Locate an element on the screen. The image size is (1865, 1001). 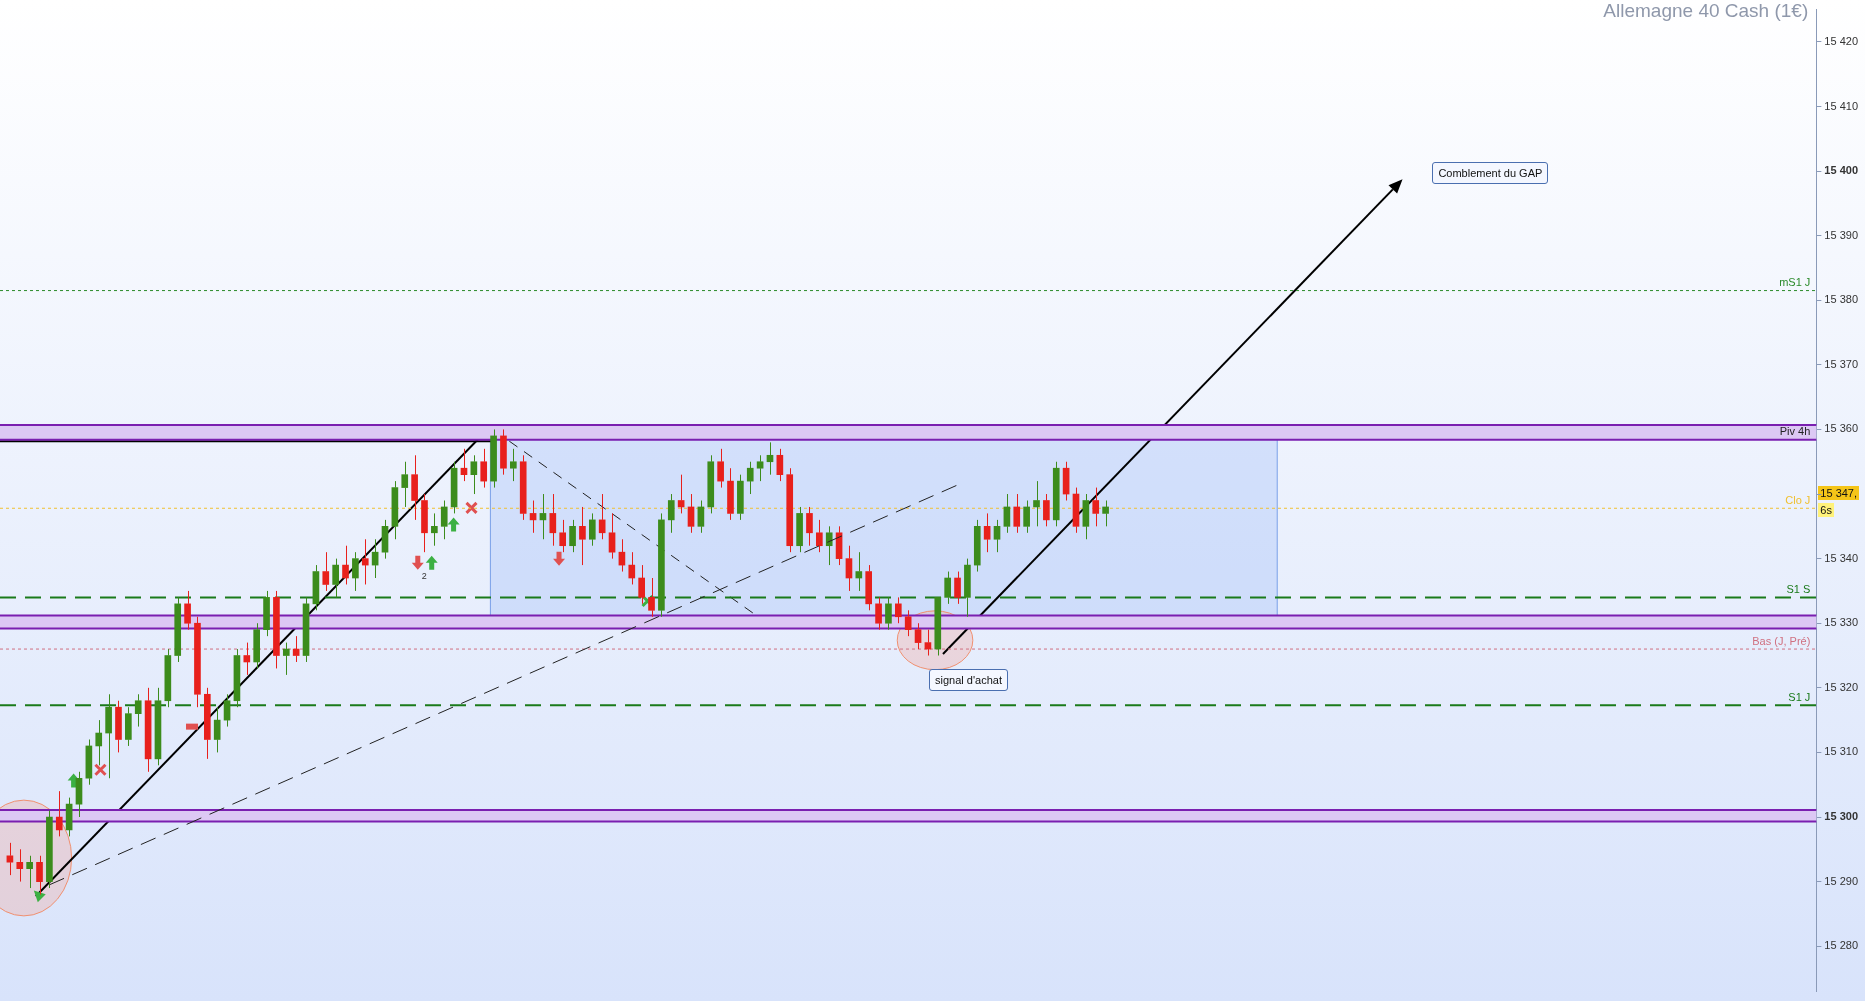
y-tick-label: 15 420 is located at coordinates (1841, 40).